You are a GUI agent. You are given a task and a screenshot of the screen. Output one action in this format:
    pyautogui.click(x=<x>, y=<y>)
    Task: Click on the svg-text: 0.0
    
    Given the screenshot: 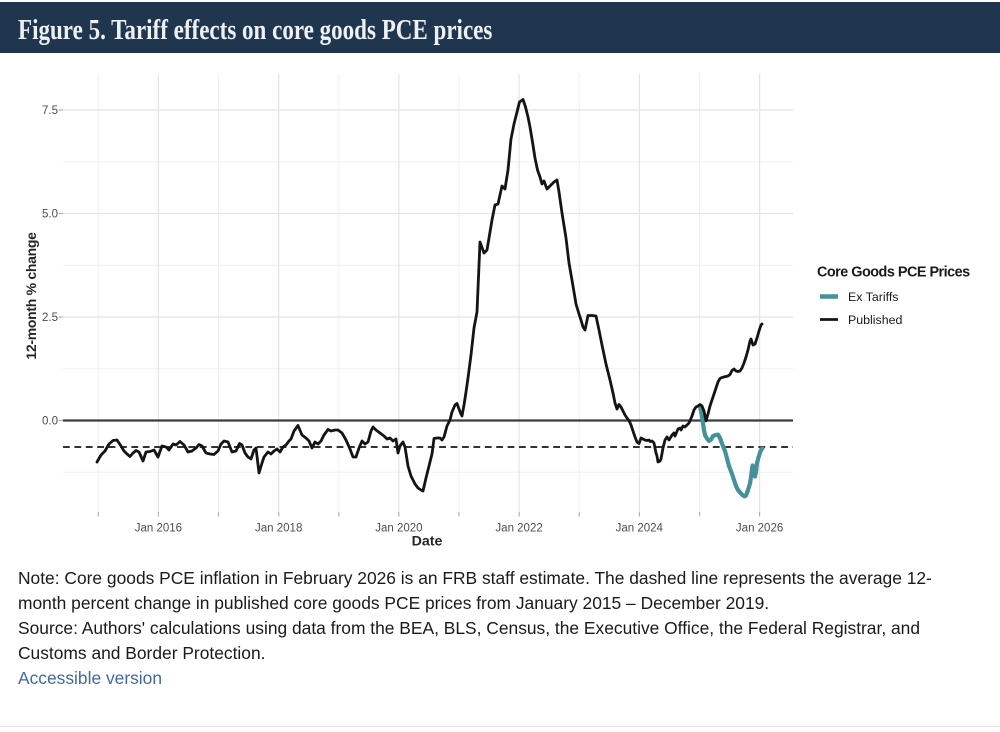 What is the action you would take?
    pyautogui.click(x=50, y=422)
    